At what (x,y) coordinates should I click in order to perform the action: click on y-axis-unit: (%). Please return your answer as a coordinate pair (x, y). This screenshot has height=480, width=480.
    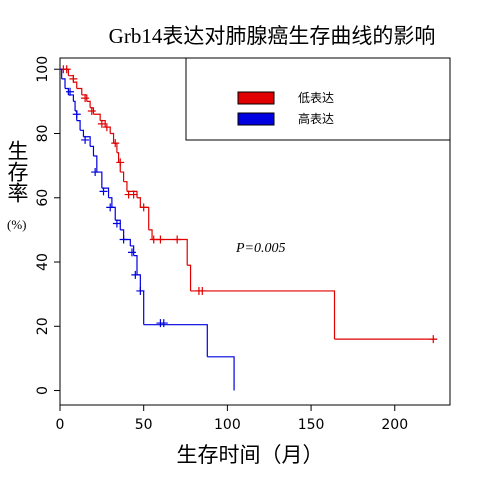
    Looking at the image, I should click on (17, 224).